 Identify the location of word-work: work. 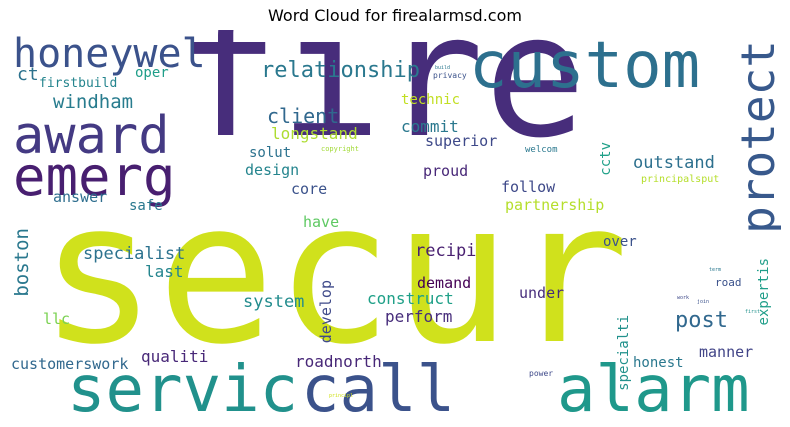
(683, 298).